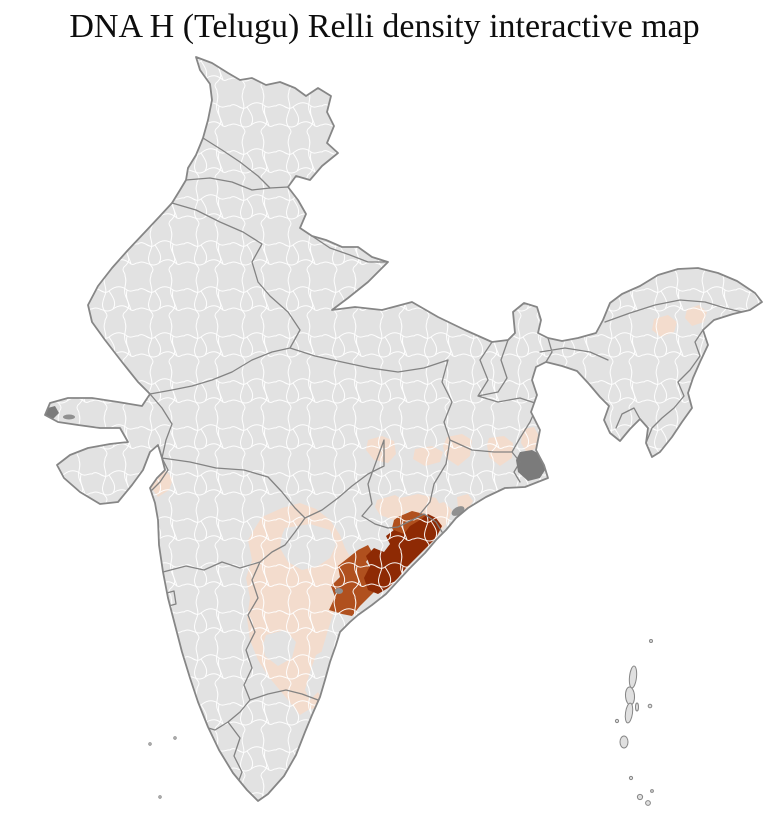 This screenshot has width=769, height=813. Describe the element at coordinates (651, 641) in the screenshot. I see `andaman-islet-north` at that location.